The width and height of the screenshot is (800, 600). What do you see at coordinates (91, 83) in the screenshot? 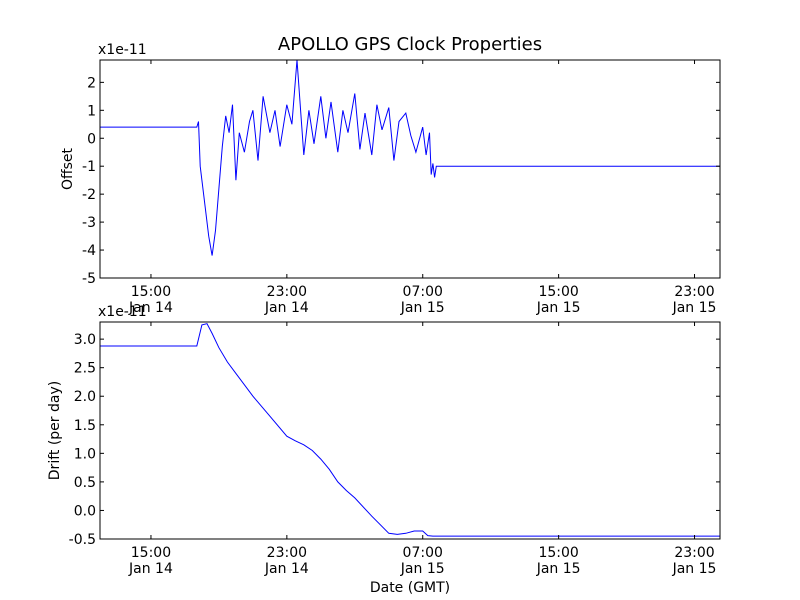
I see `offset-ytick-label: 2` at bounding box center [91, 83].